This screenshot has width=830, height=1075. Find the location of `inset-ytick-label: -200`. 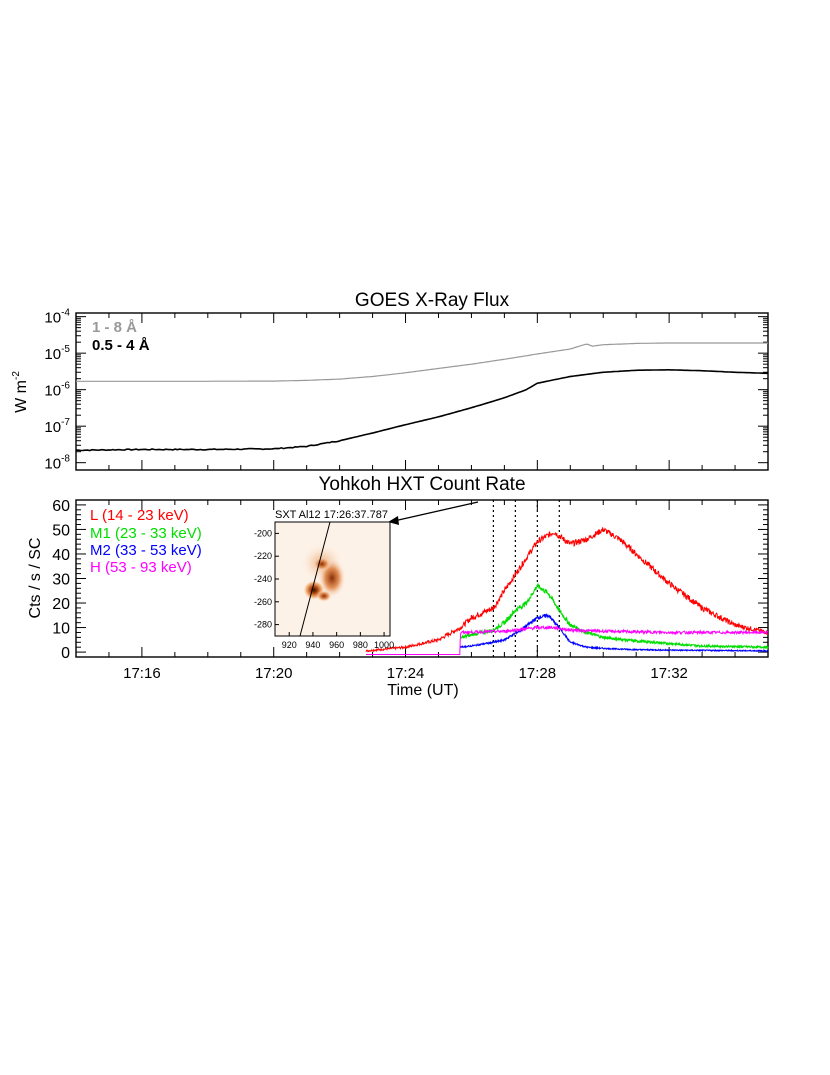

inset-ytick-label: -200 is located at coordinates (263, 533).